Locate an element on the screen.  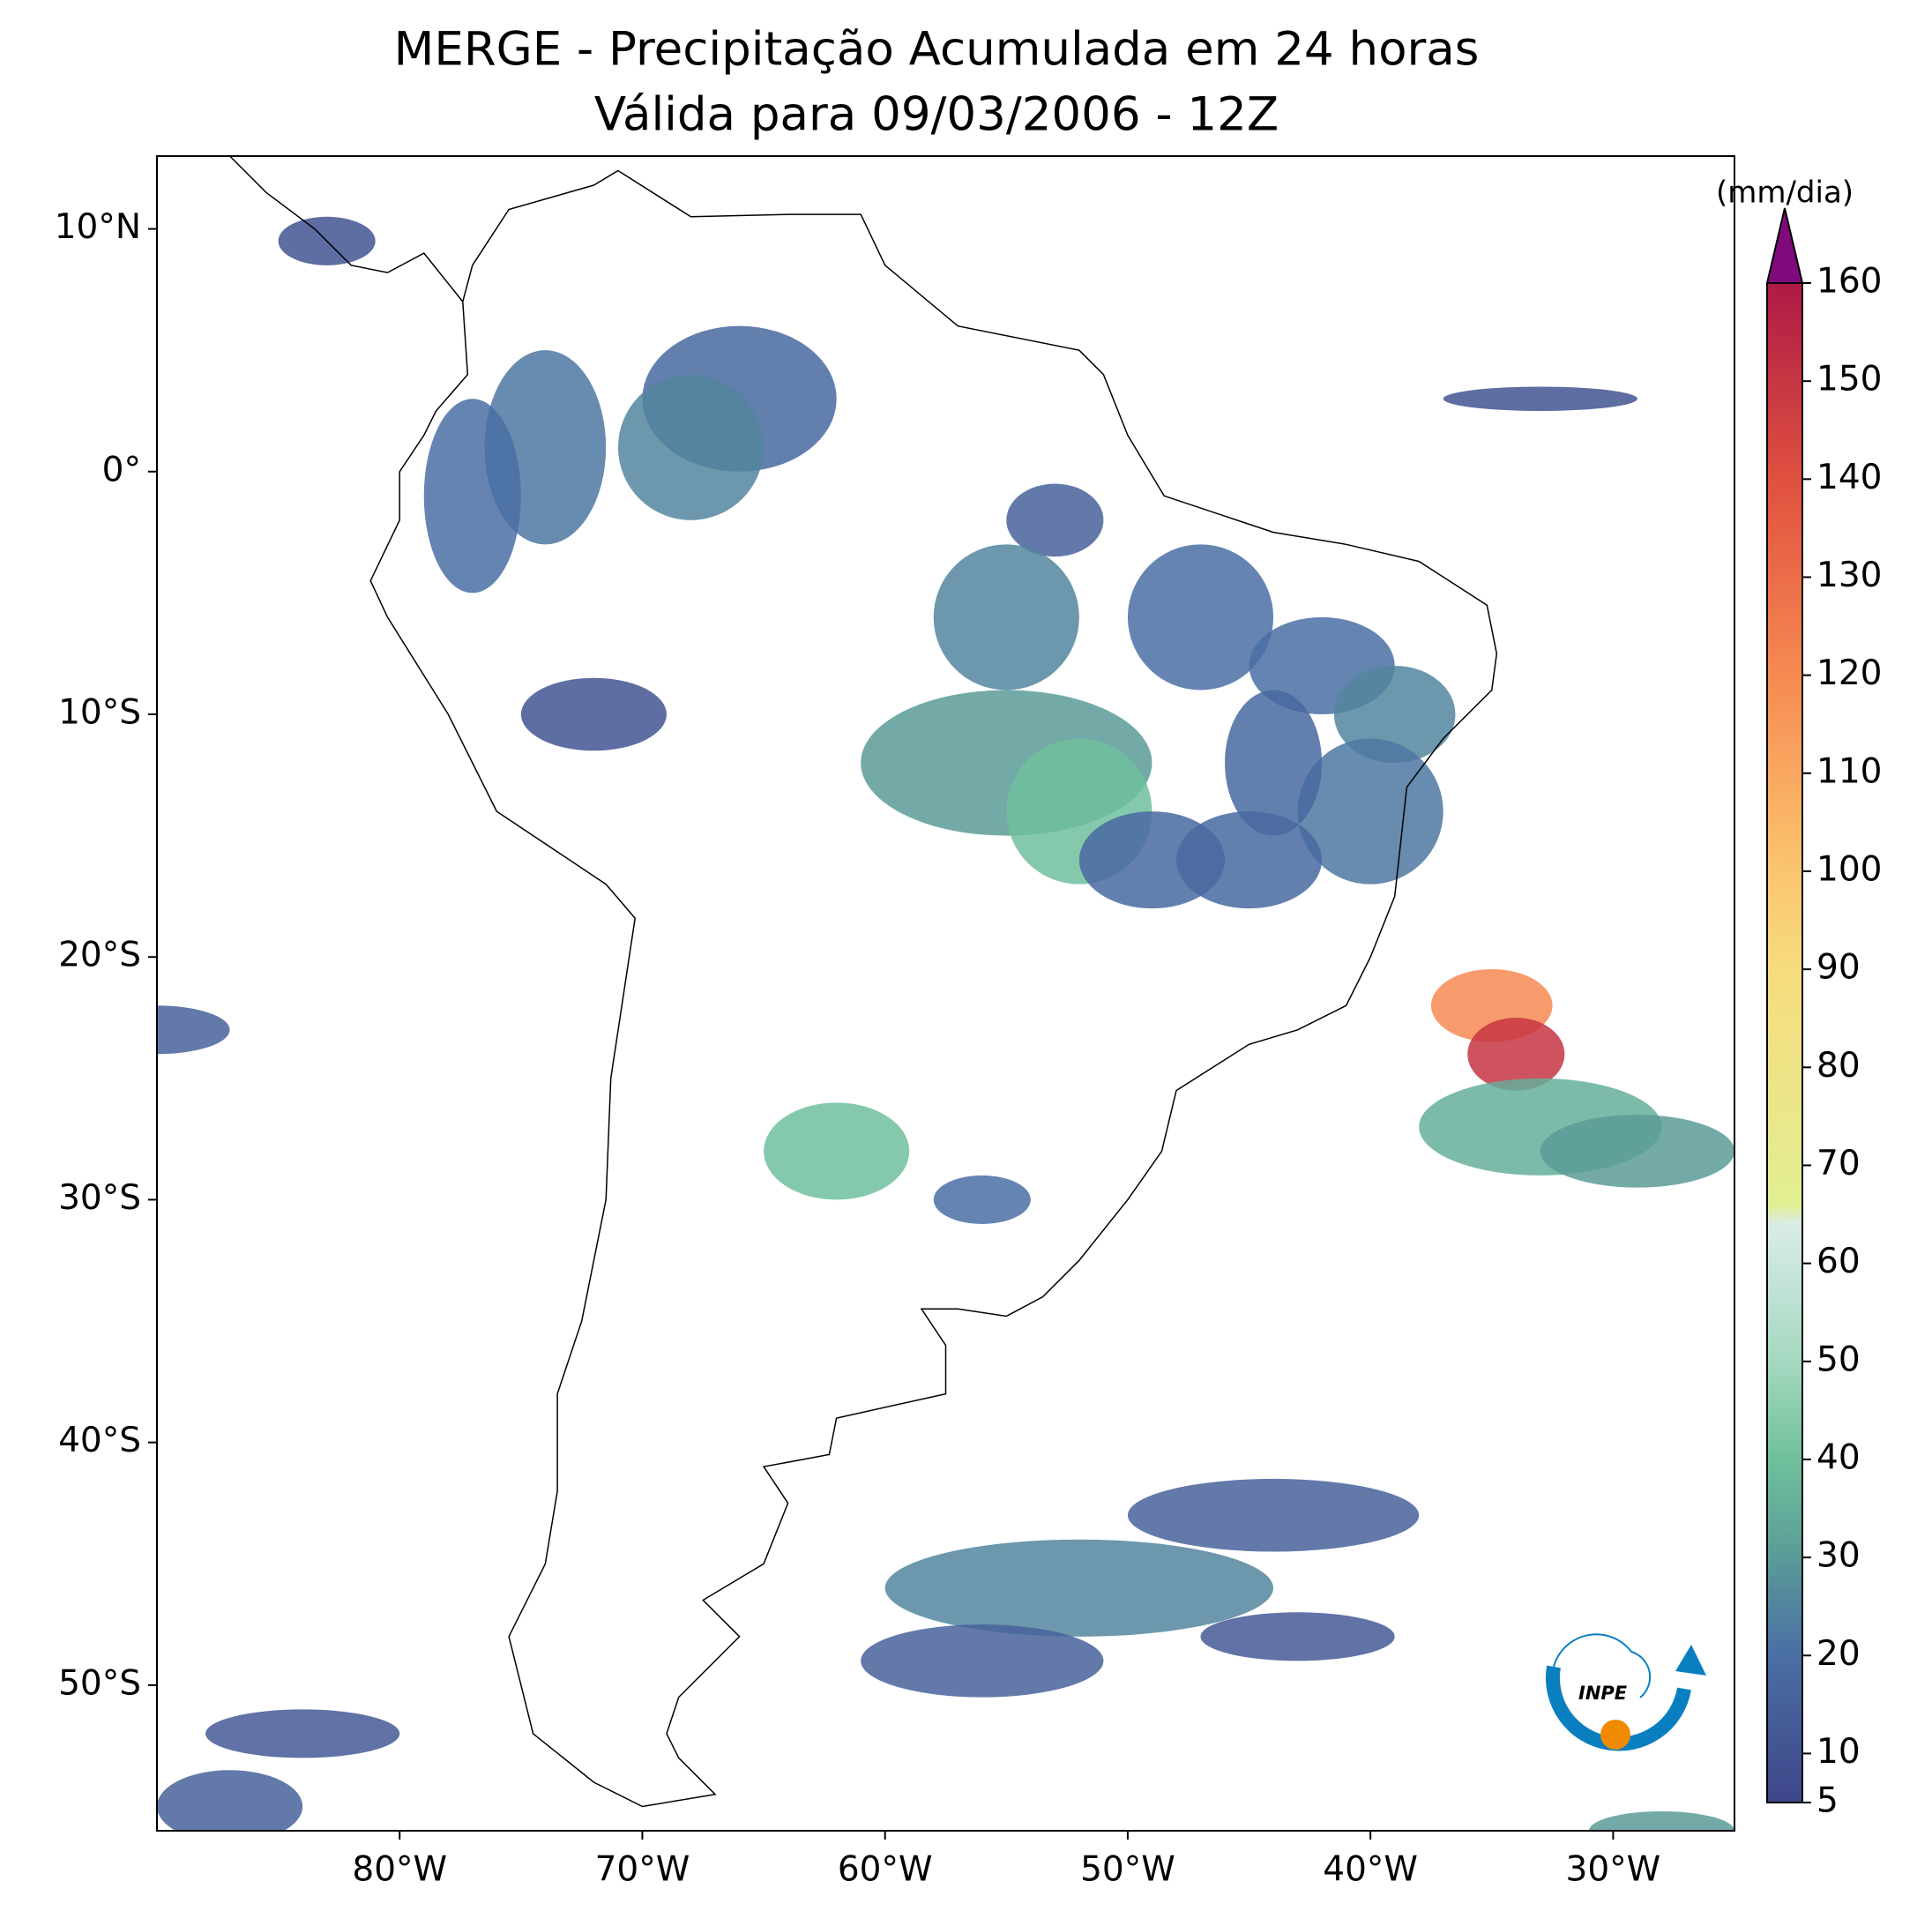
colorbar-tick-label: 30 is located at coordinates (1838, 1556).